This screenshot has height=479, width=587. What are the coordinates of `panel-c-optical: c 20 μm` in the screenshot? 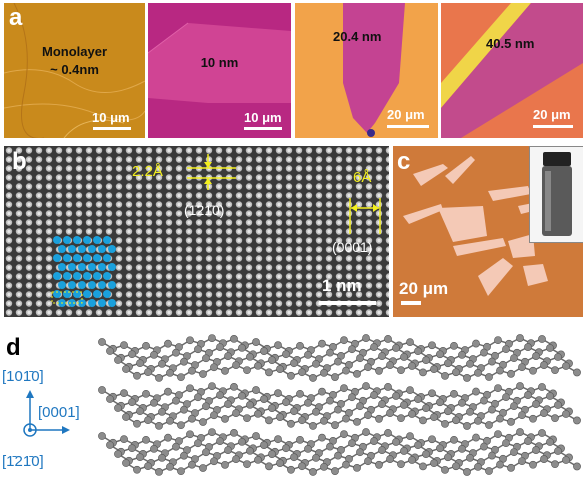 It's located at (488, 231).